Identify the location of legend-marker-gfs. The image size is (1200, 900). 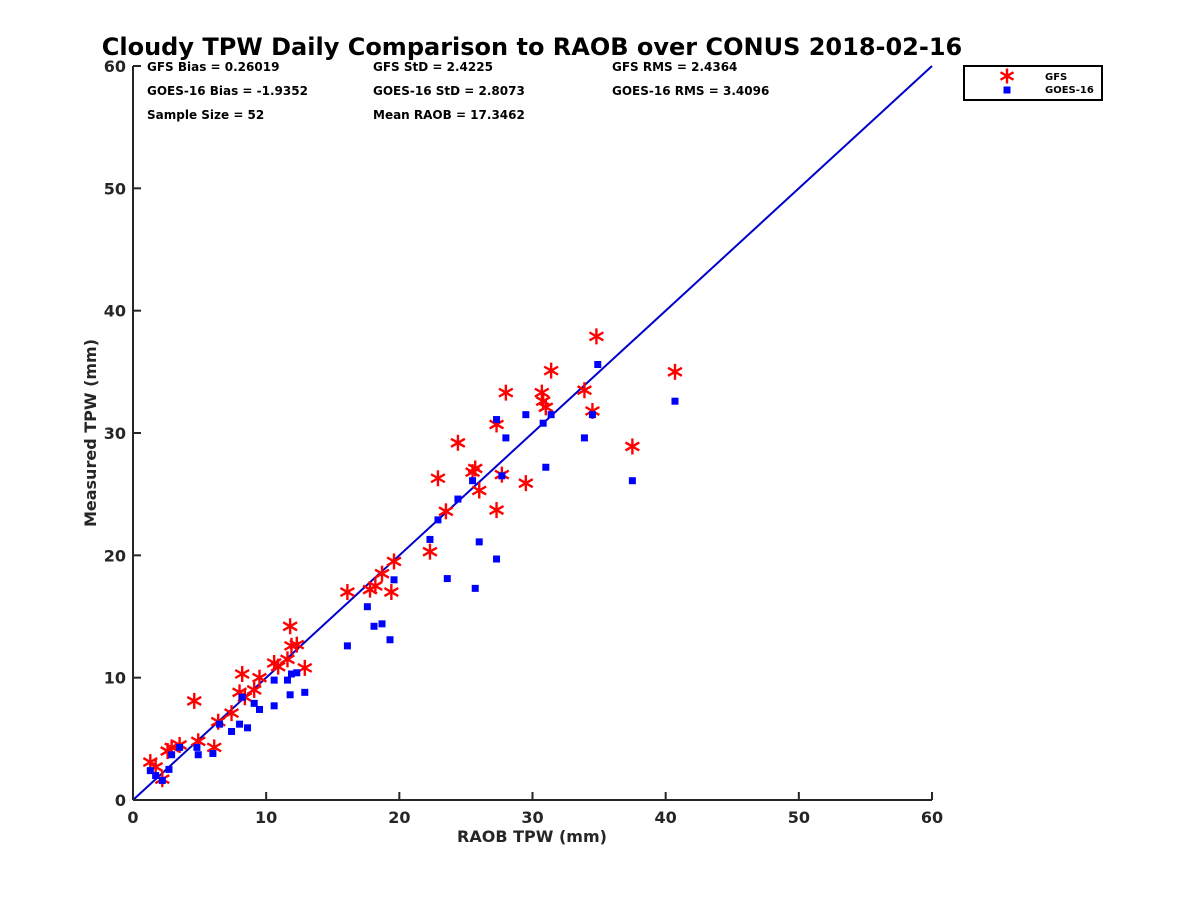
(1007, 76).